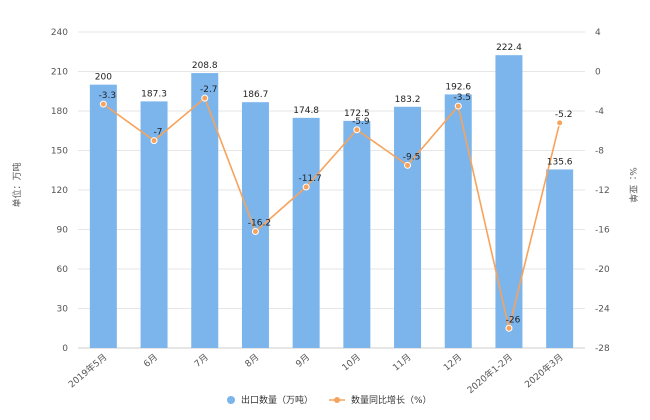  Describe the element at coordinates (412, 157) in the screenshot. I see `line-value-label: -9.5` at that location.